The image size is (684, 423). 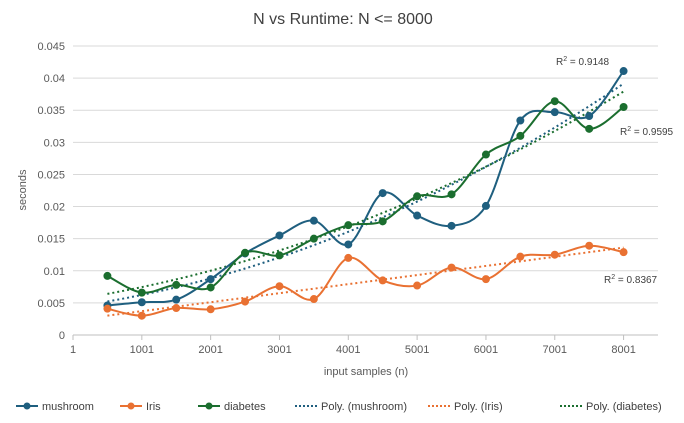 What do you see at coordinates (68, 407) in the screenshot?
I see `legend-label: mushroom` at bounding box center [68, 407].